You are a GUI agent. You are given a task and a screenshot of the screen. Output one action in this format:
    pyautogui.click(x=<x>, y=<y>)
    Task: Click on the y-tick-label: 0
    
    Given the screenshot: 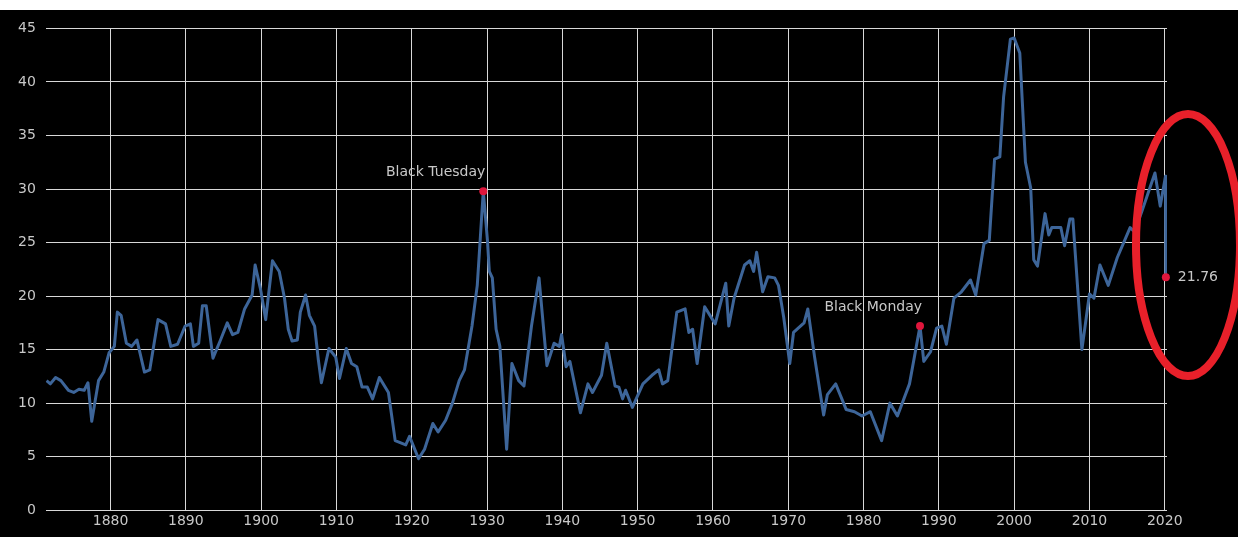 What is the action you would take?
    pyautogui.click(x=31, y=508)
    